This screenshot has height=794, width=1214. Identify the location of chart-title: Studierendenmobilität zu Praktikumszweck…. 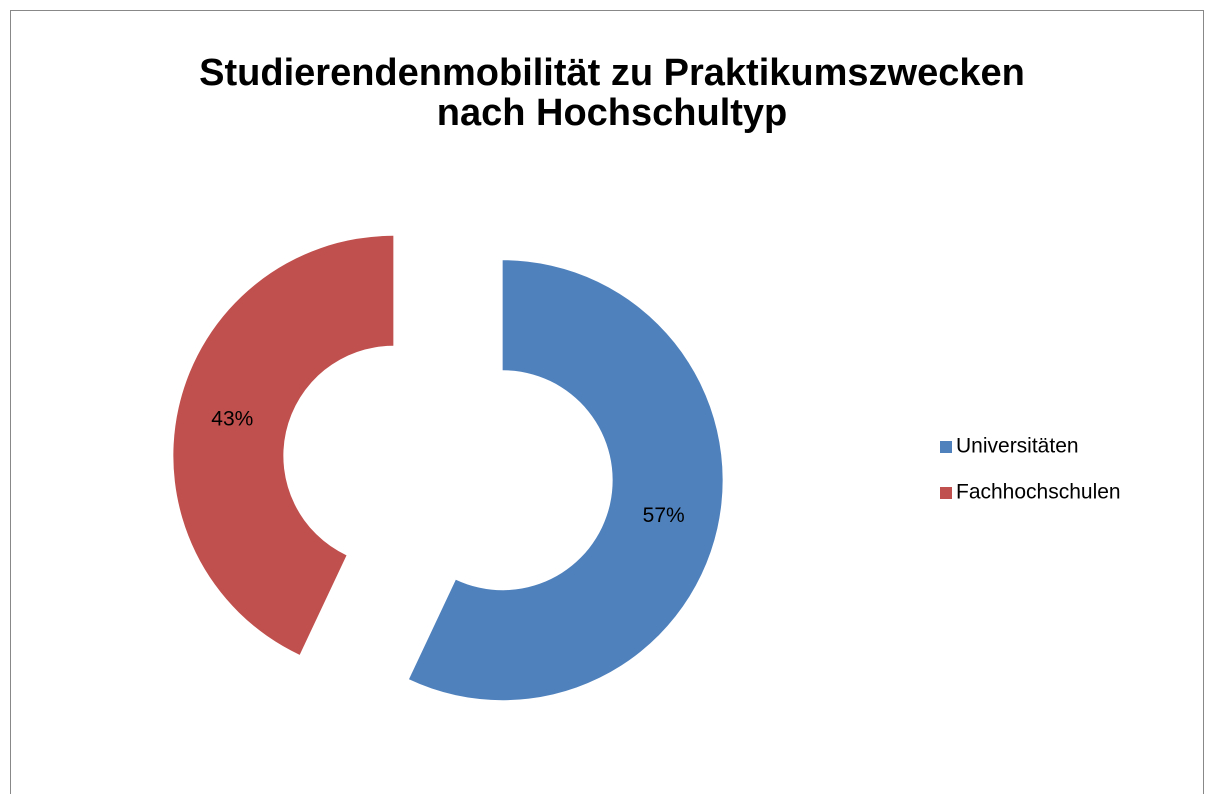
(612, 73).